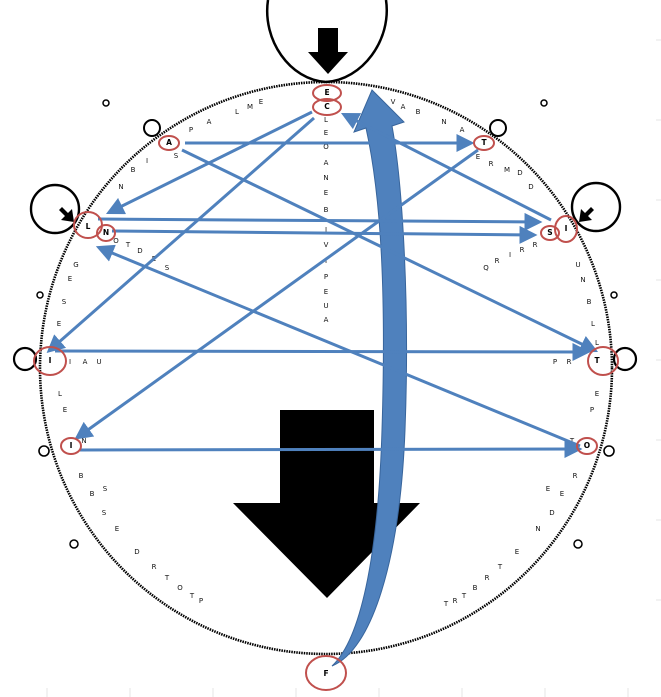  I want to click on ring-letter: M, so click(507, 170).